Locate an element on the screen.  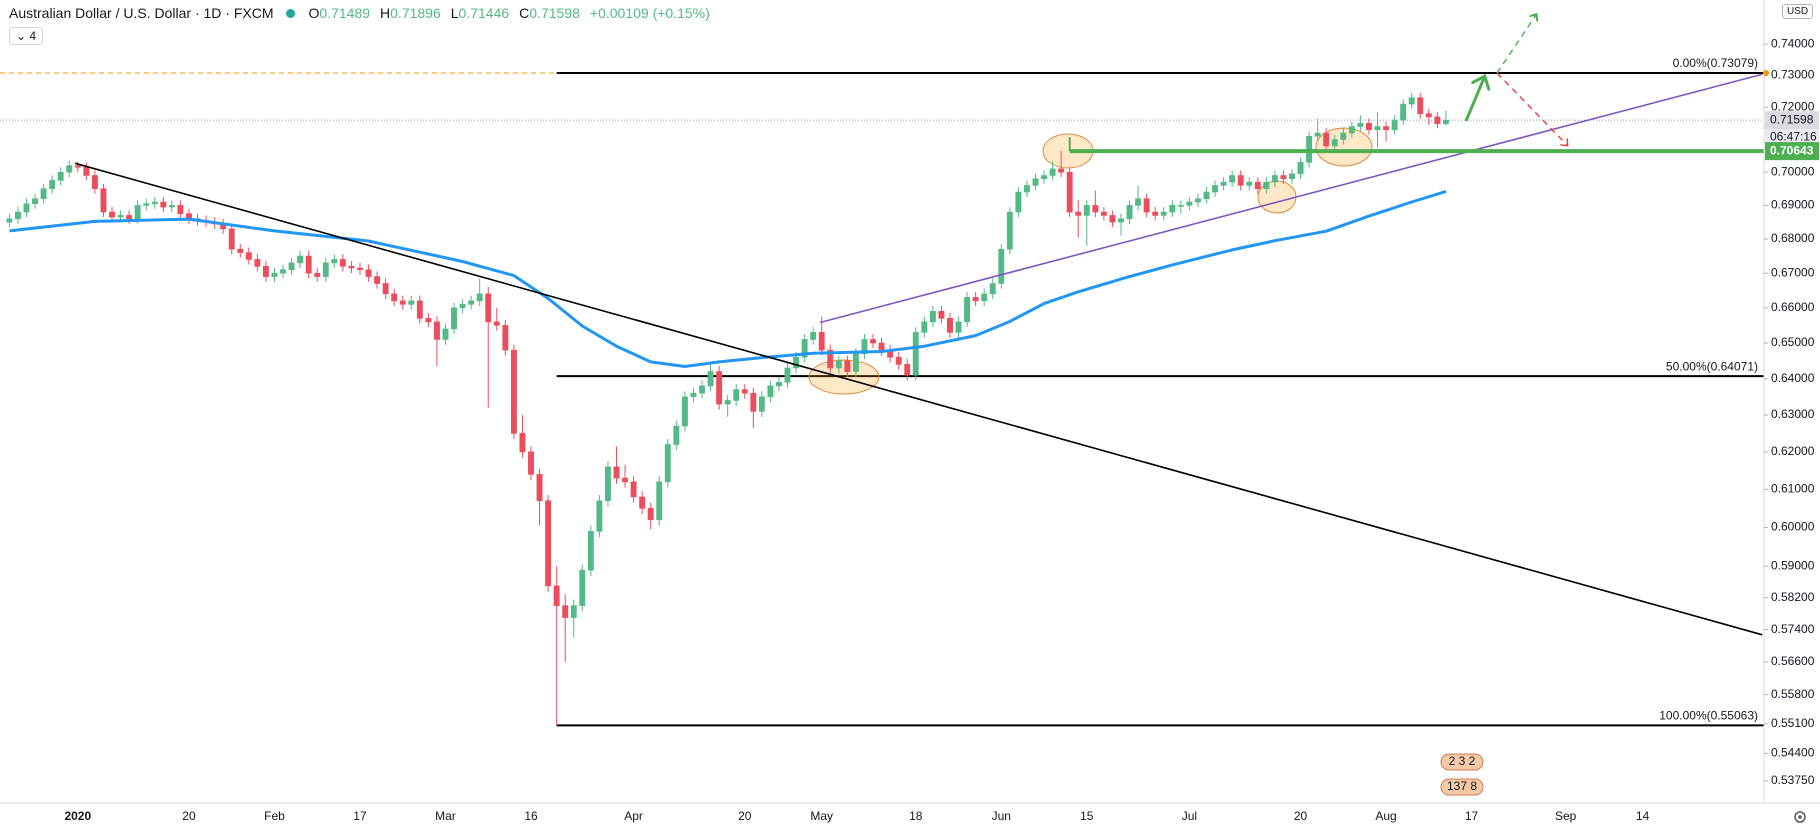
countdown: 06:47:16 is located at coordinates (1793, 136).